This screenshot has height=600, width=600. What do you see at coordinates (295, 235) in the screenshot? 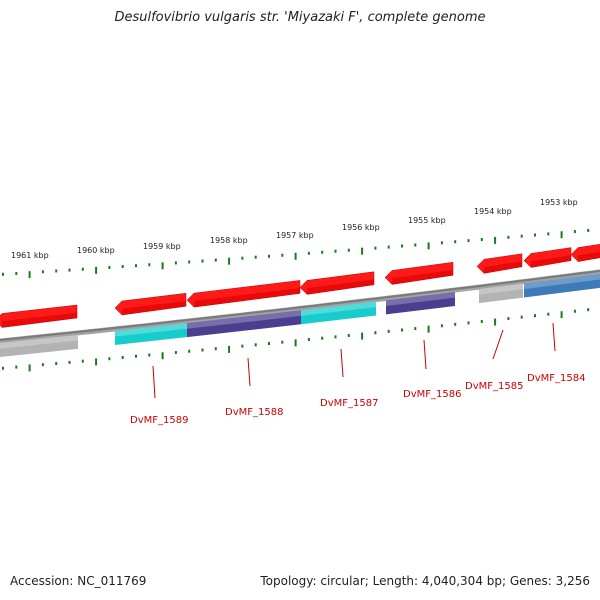
I see `scale-tick-label: 1957 kbp` at bounding box center [295, 235].